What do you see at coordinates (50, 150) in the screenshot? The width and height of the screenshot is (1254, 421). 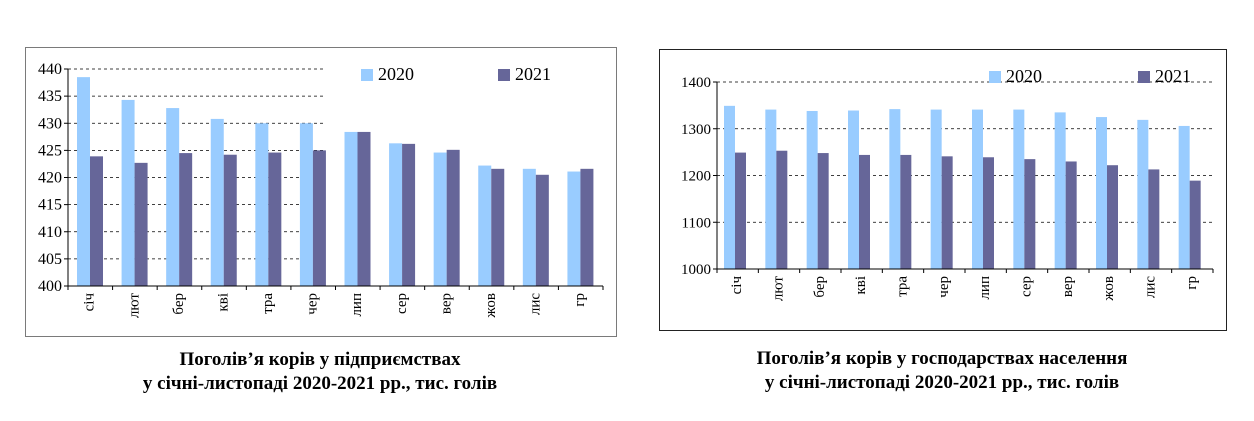 I see `y-tick-label: 425` at bounding box center [50, 150].